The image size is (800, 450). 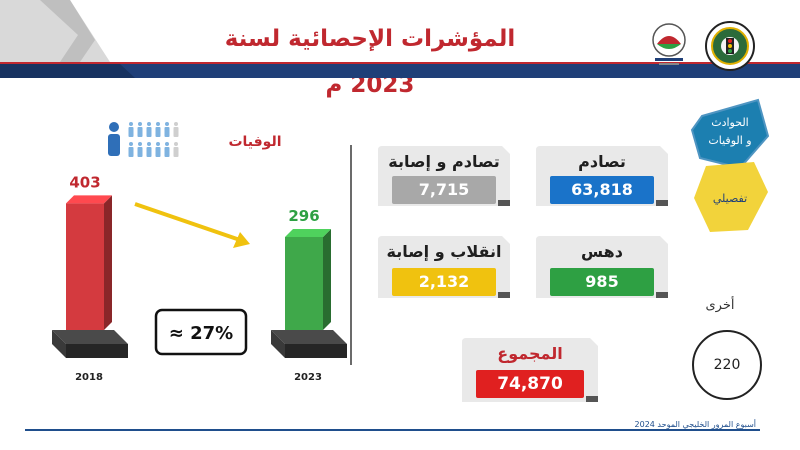 What do you see at coordinates (730, 122) in the screenshot?
I see `accidents-tab-label-line1: الحوادث` at bounding box center [730, 122].